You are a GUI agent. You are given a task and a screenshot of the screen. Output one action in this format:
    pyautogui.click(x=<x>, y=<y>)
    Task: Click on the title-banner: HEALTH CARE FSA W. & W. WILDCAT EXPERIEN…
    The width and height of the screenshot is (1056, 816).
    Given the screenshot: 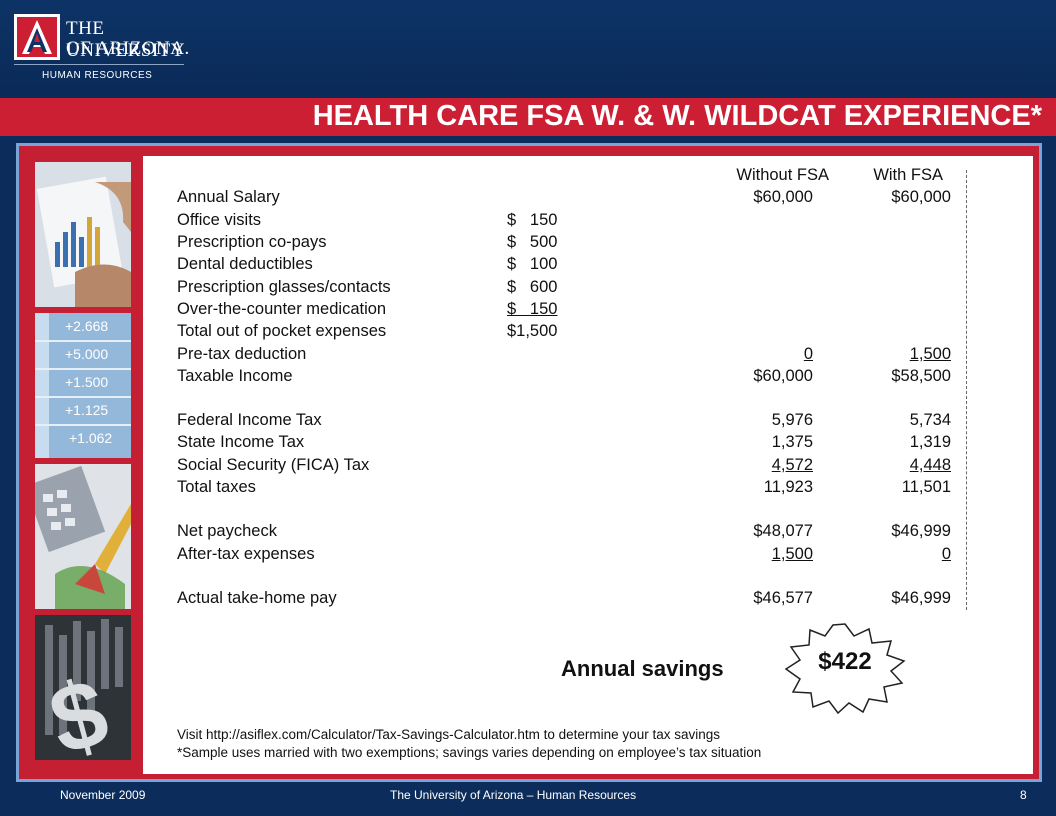 What is the action you would take?
    pyautogui.click(x=528, y=117)
    